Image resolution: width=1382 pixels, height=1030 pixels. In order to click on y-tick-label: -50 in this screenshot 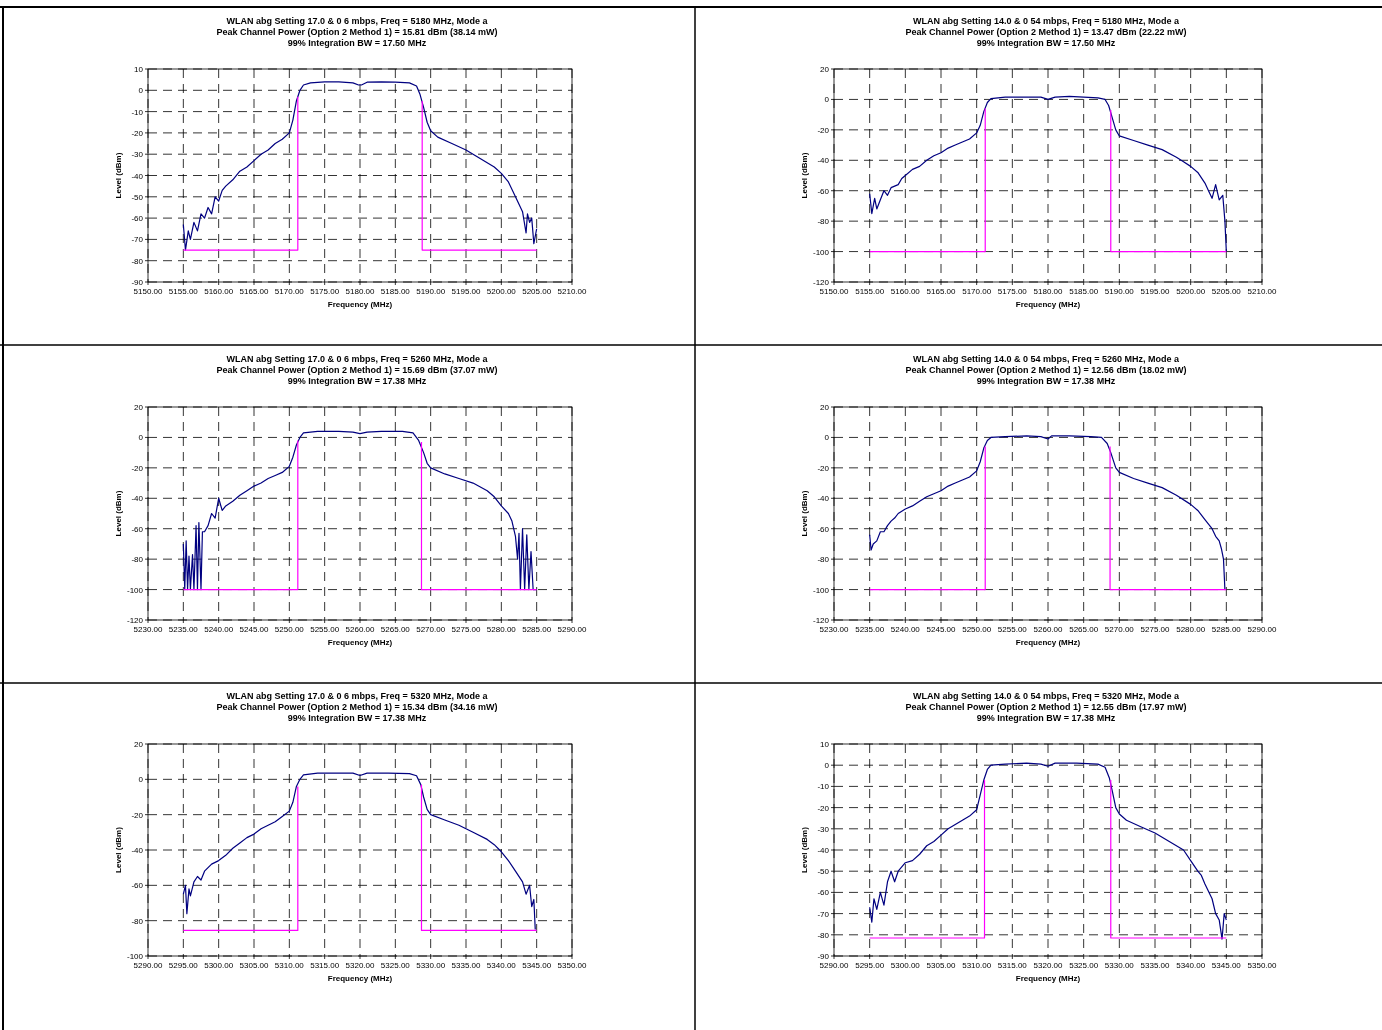, I will do `click(823, 872)`.